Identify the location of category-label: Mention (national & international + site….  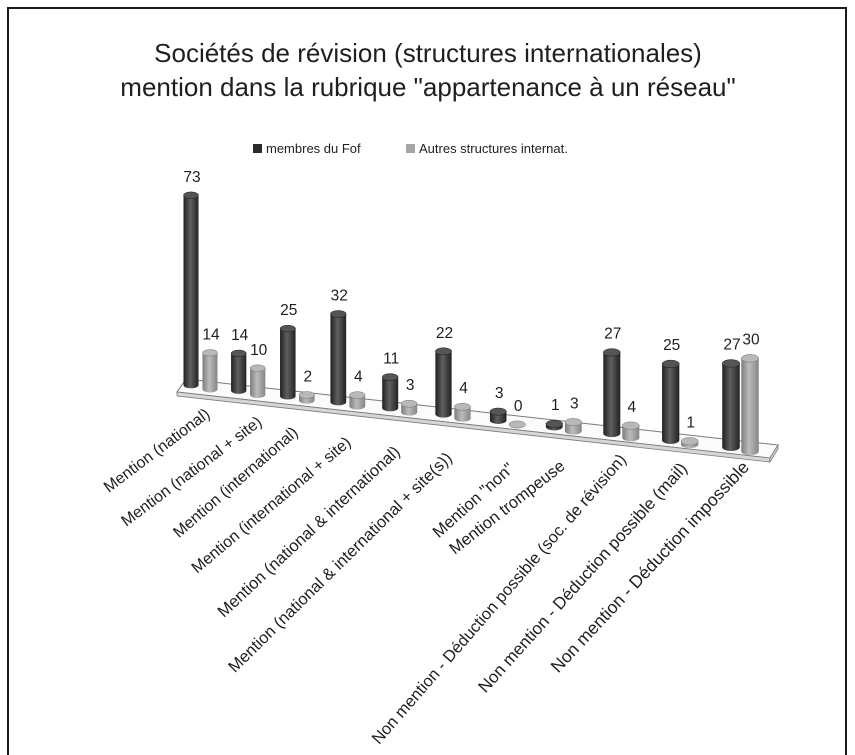
(340, 562).